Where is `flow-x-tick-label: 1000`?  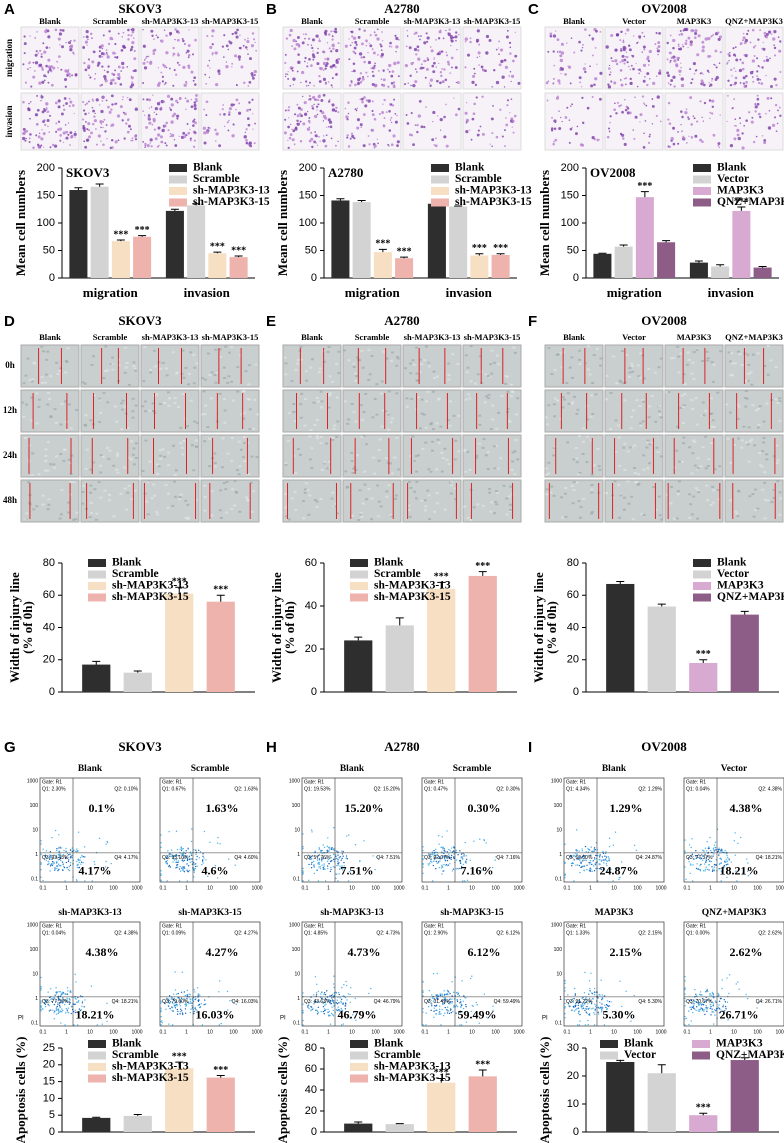
flow-x-tick-label: 1000 is located at coordinates (136, 1032).